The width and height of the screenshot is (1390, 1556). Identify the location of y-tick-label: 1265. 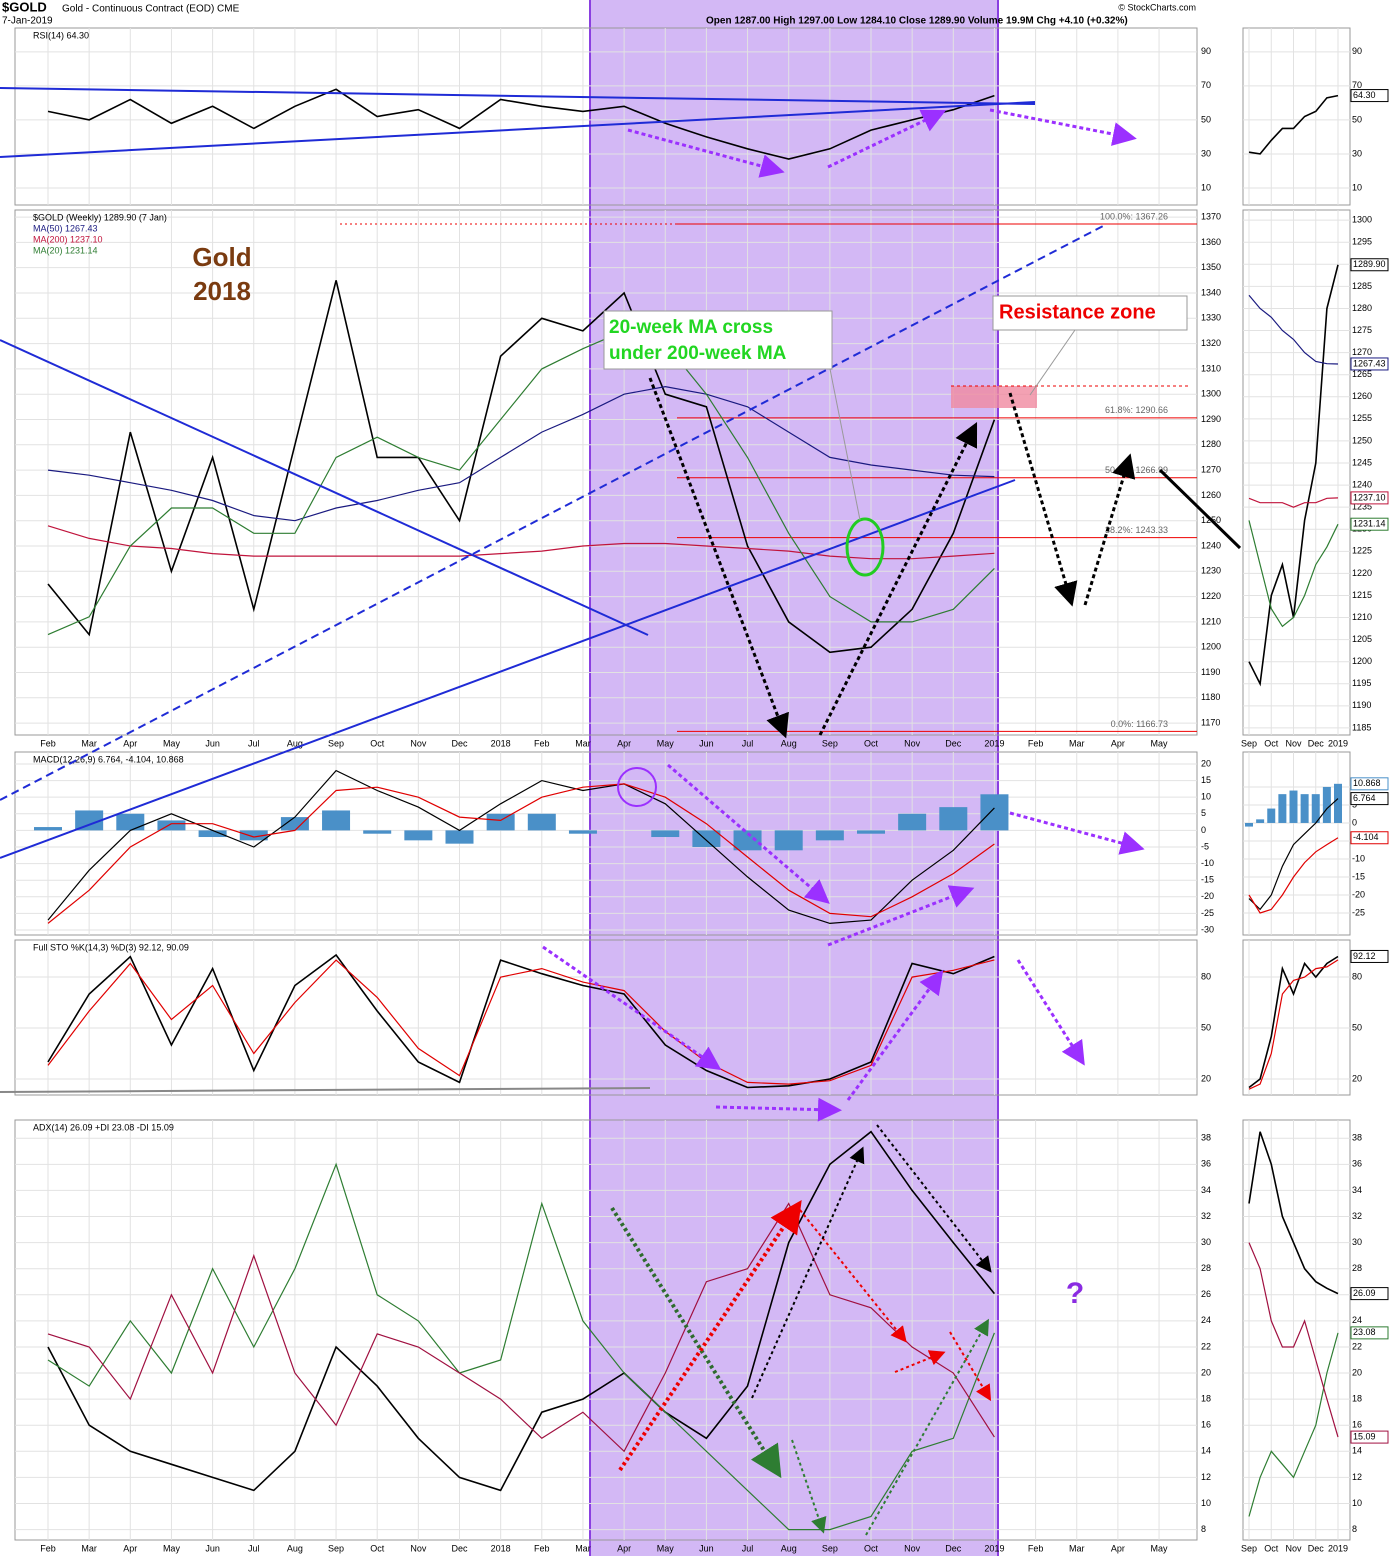
(1362, 374).